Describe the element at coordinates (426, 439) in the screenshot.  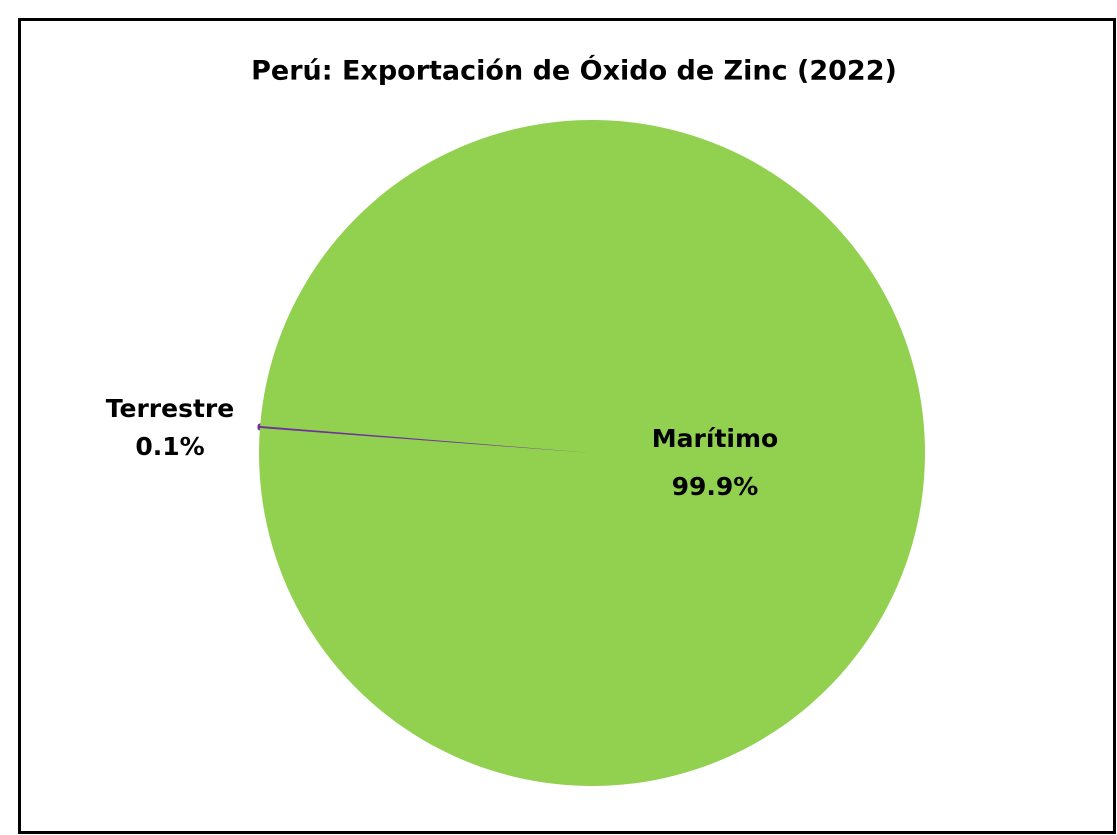
I see `pie-slice` at that location.